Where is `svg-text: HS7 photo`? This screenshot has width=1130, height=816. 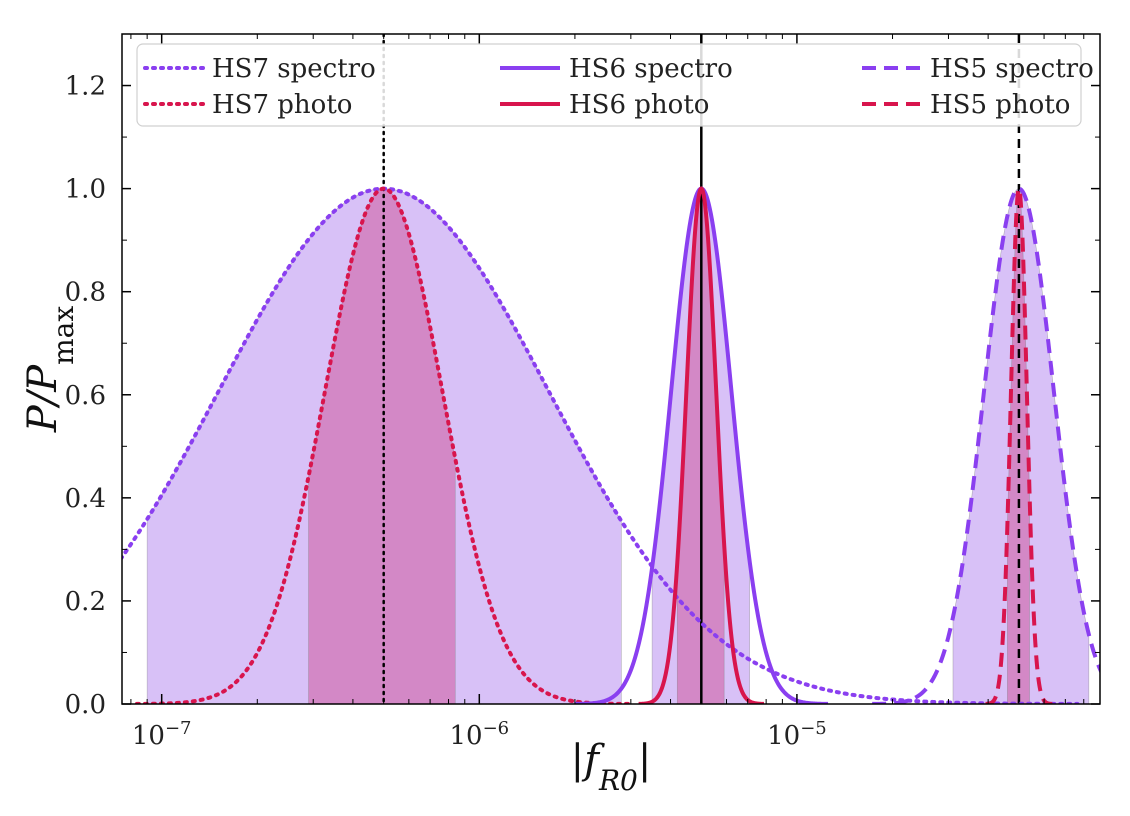 svg-text: HS7 photo is located at coordinates (282, 105).